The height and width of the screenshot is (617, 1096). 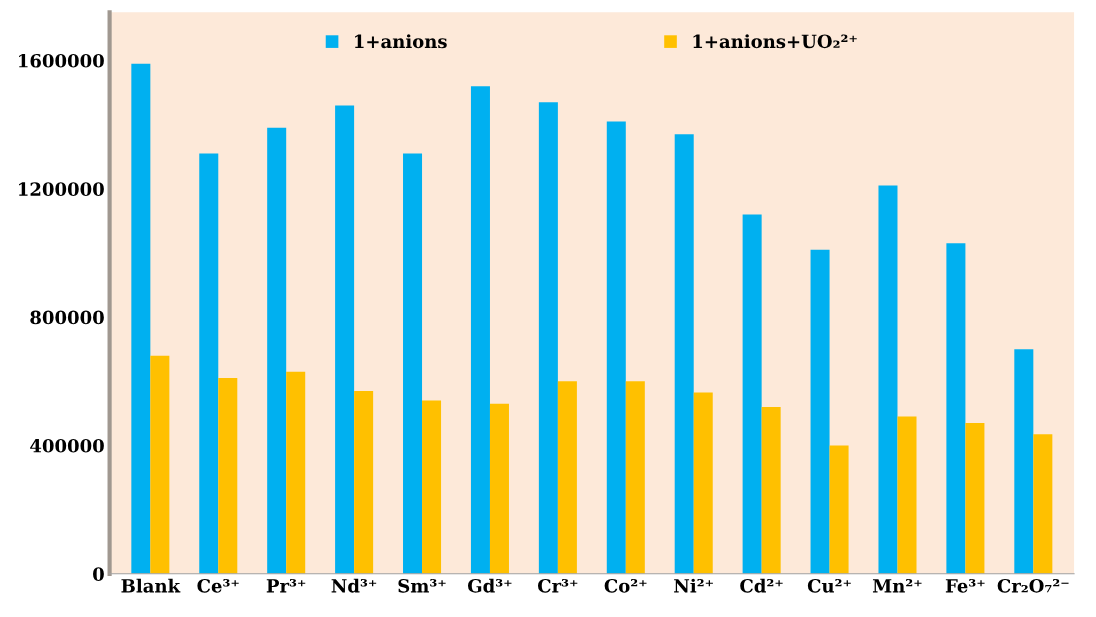 I want to click on x-tick-label: Co²⁺, so click(x=625, y=585).